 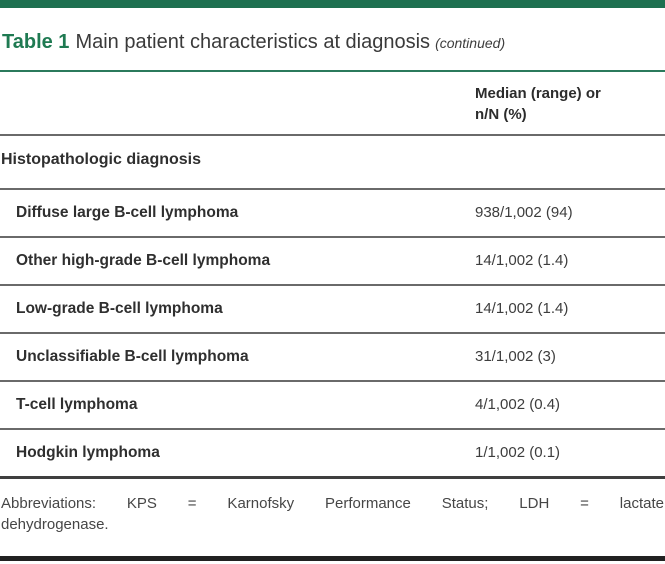 I want to click on row-label: Low-grade B-cell lymphoma, so click(x=119, y=308).